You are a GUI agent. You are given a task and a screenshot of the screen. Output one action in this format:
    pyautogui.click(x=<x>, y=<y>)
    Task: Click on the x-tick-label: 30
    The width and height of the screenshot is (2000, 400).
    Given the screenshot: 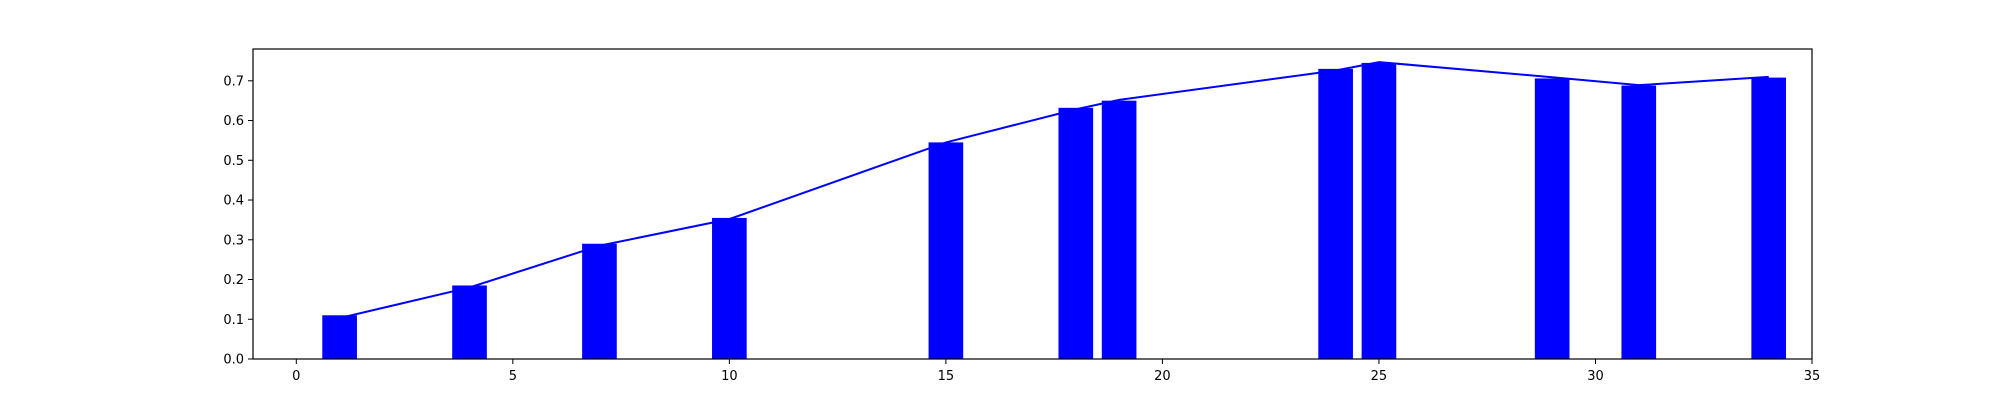 What is the action you would take?
    pyautogui.click(x=1595, y=376)
    